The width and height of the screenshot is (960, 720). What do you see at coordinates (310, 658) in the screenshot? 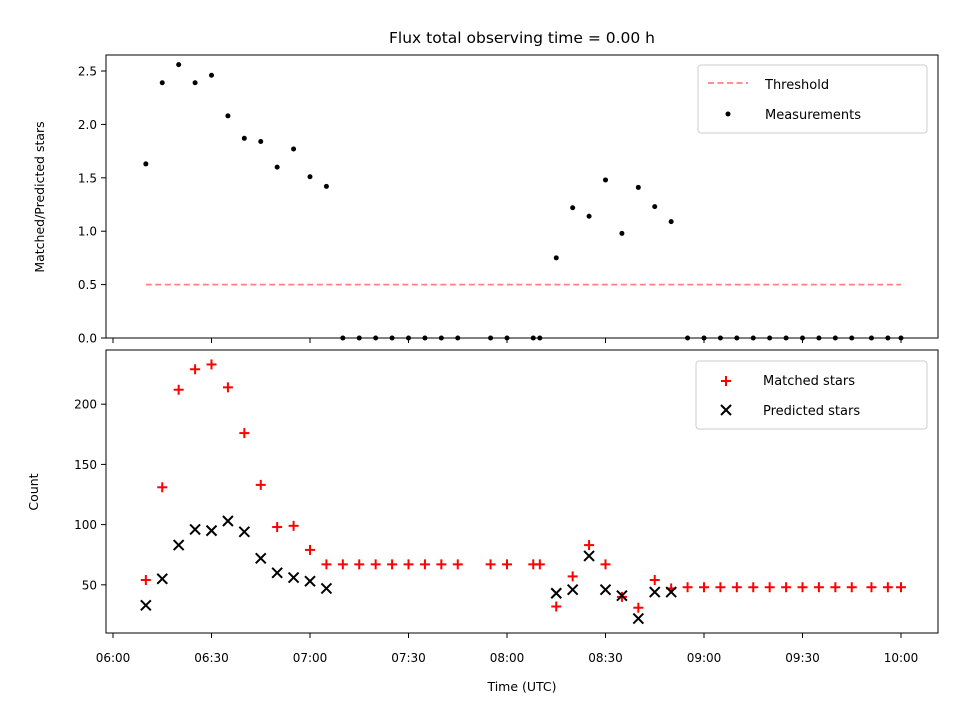
I see `bottom-x-tick-label: 07:00` at bounding box center [310, 658].